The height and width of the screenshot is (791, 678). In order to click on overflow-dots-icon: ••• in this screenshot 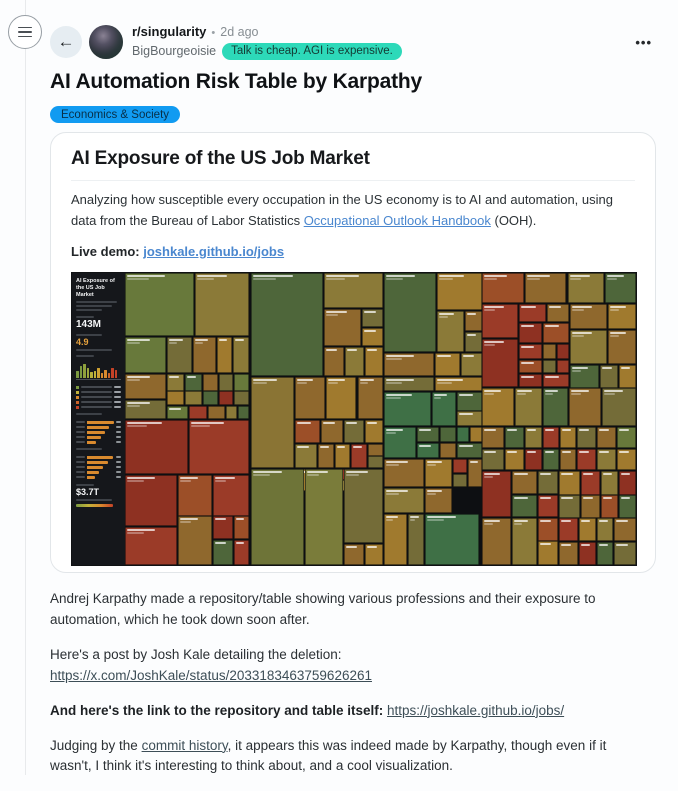, I will do `click(643, 42)`.